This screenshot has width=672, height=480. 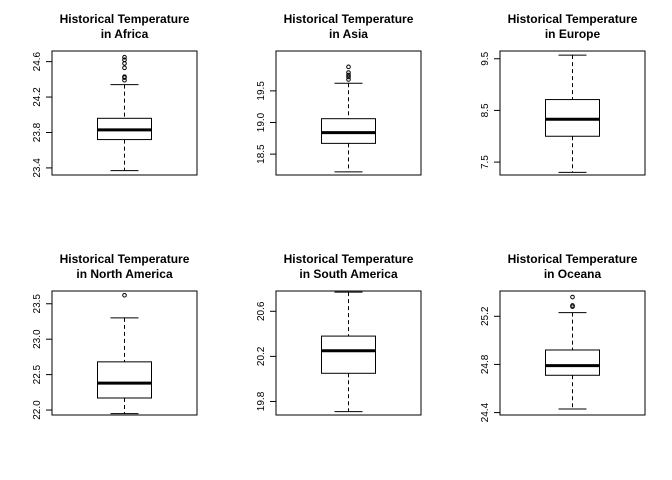 I want to click on y-tick-label: 23.5, so click(x=37, y=304).